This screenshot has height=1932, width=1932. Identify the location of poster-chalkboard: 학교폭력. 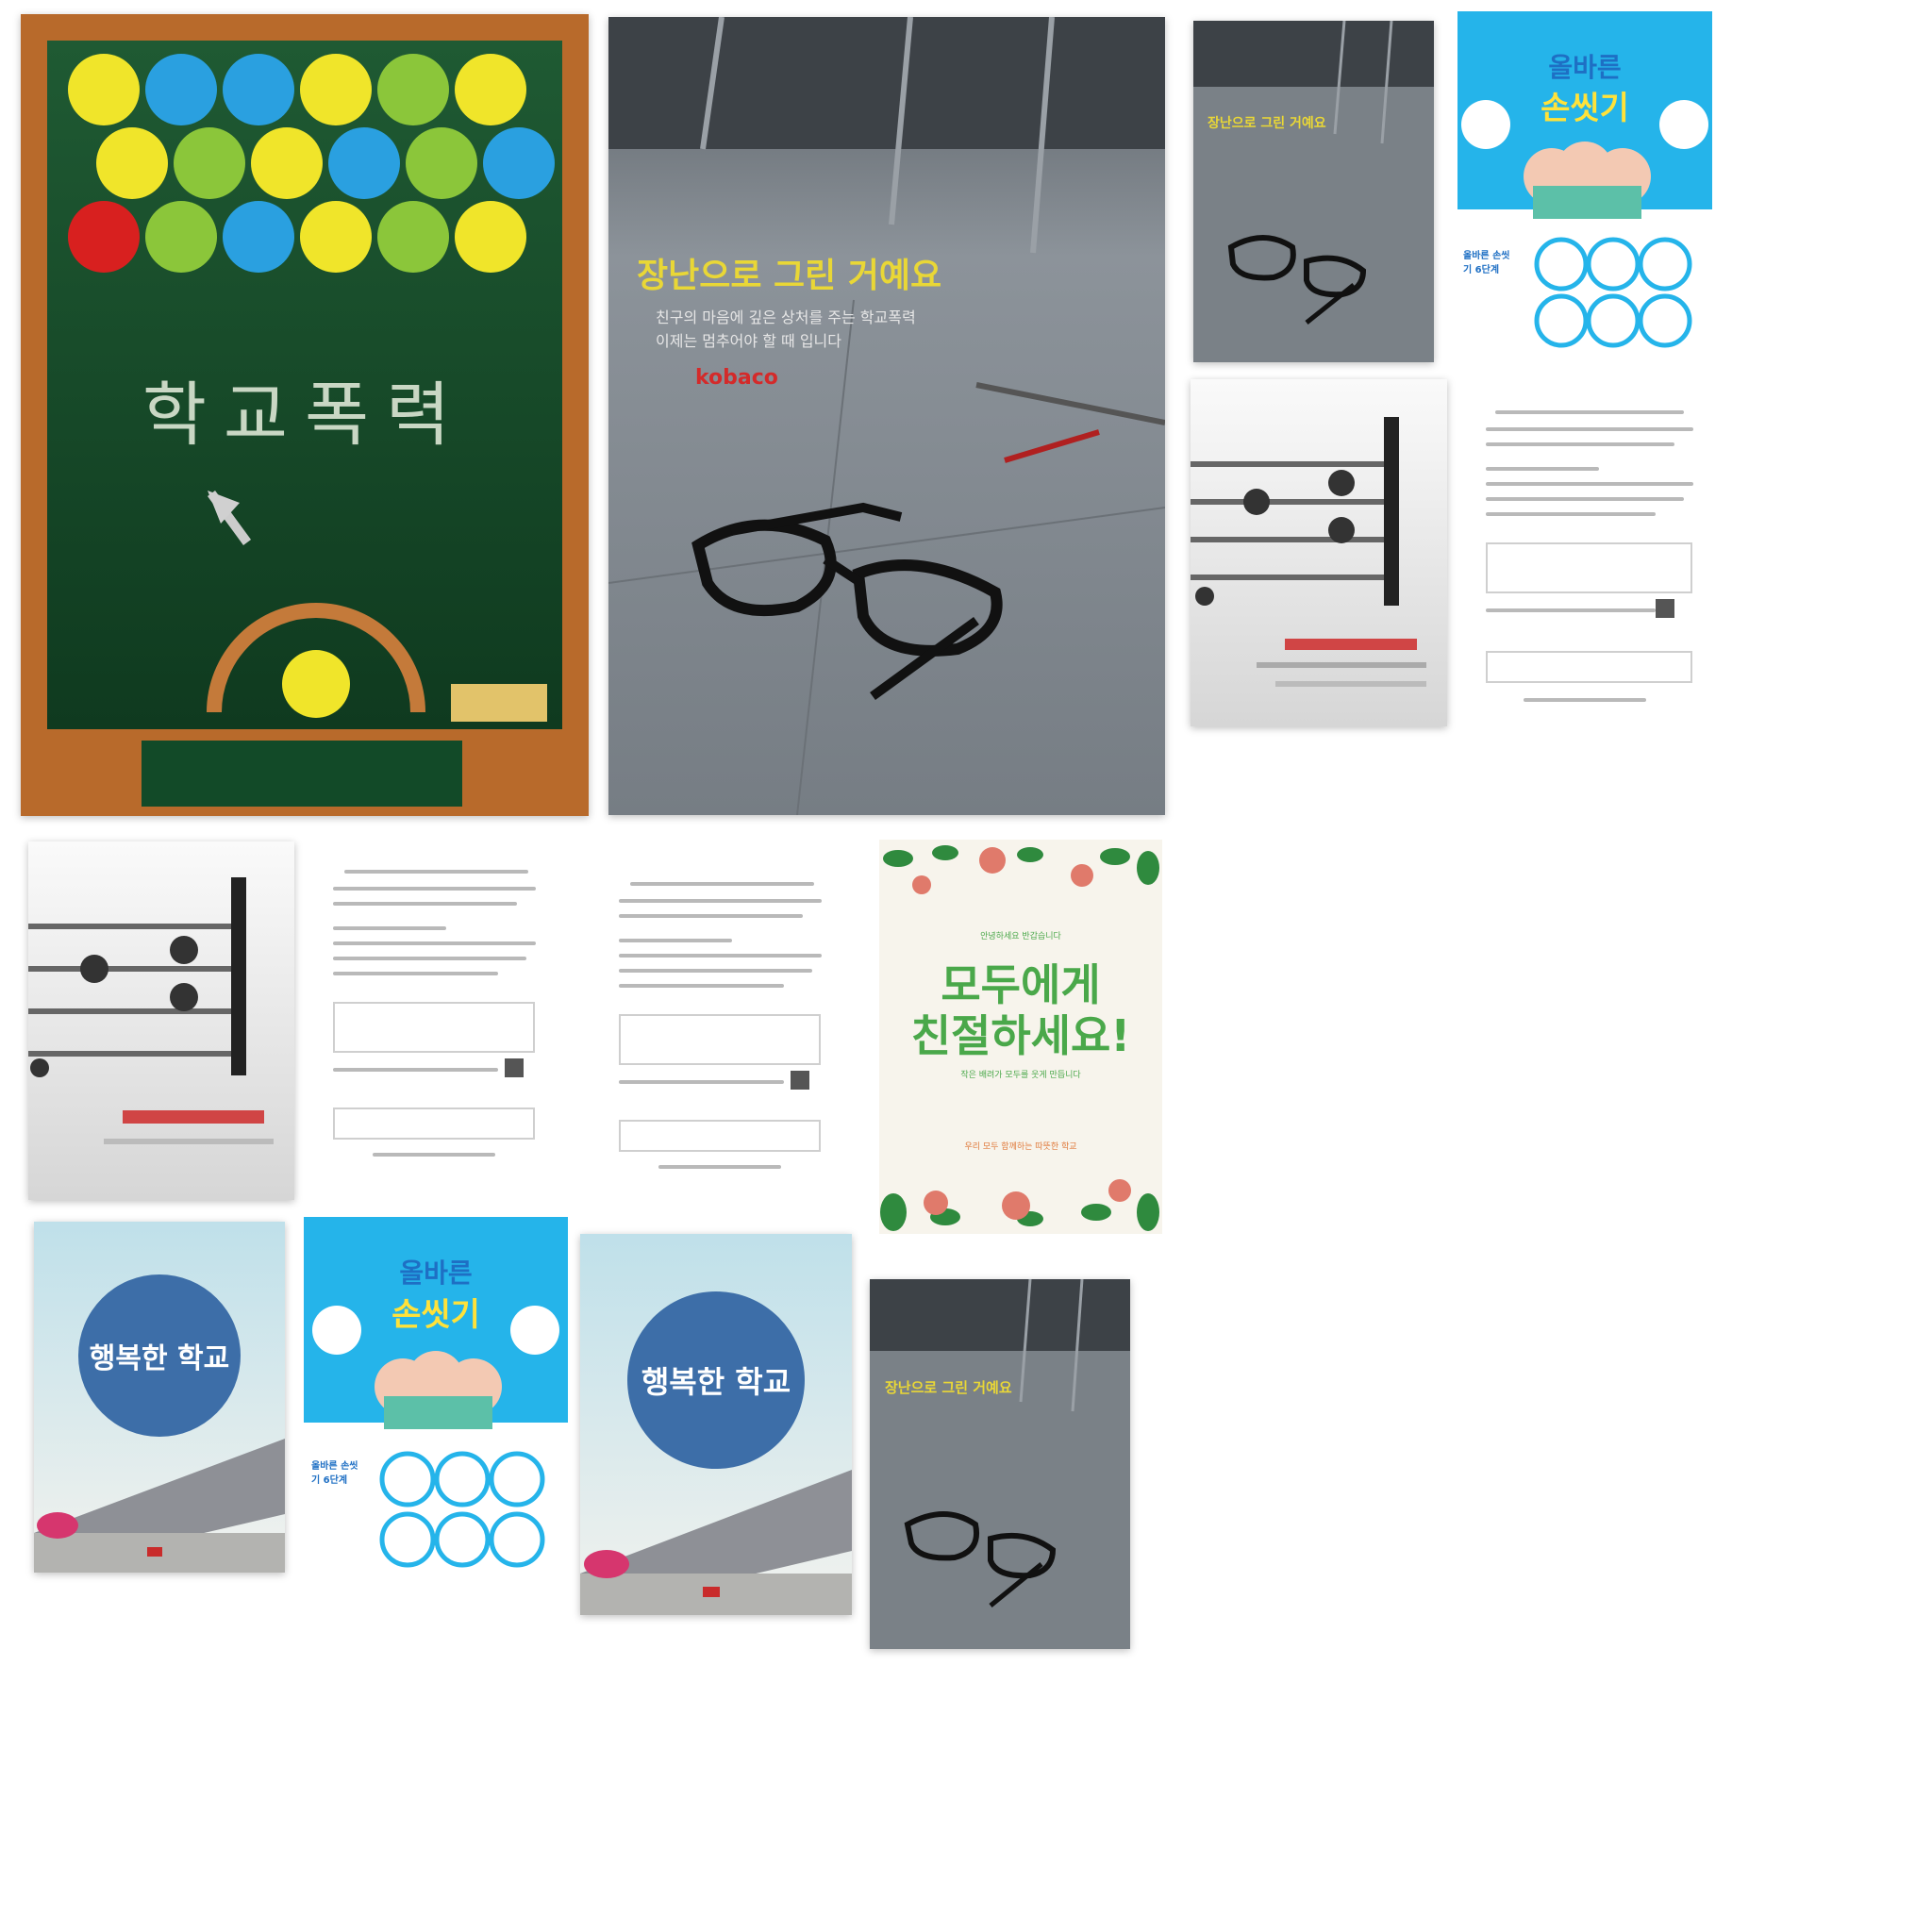
(305, 415).